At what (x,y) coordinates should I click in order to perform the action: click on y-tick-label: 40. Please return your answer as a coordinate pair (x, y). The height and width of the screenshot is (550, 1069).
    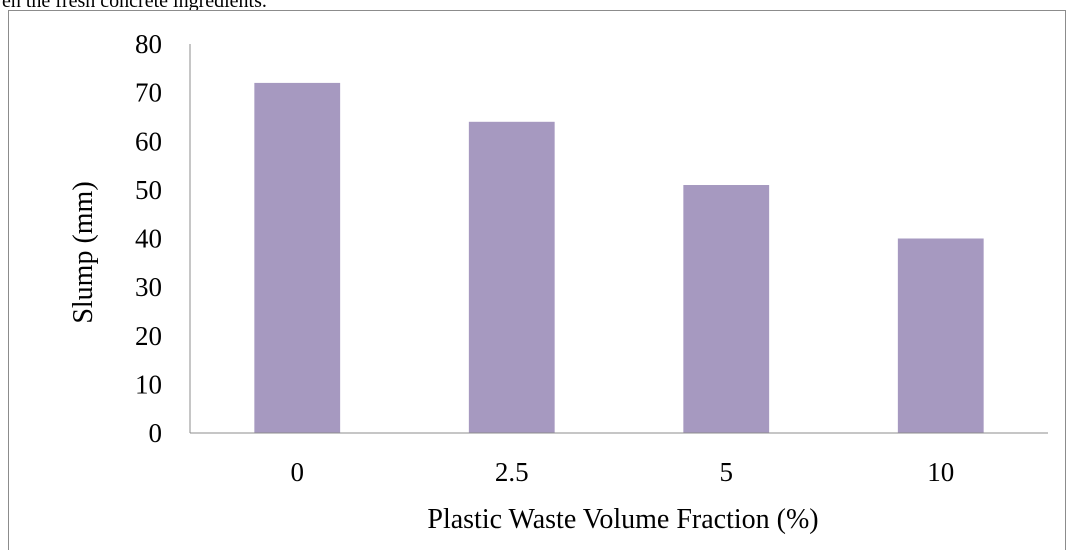
    Looking at the image, I should click on (148, 239).